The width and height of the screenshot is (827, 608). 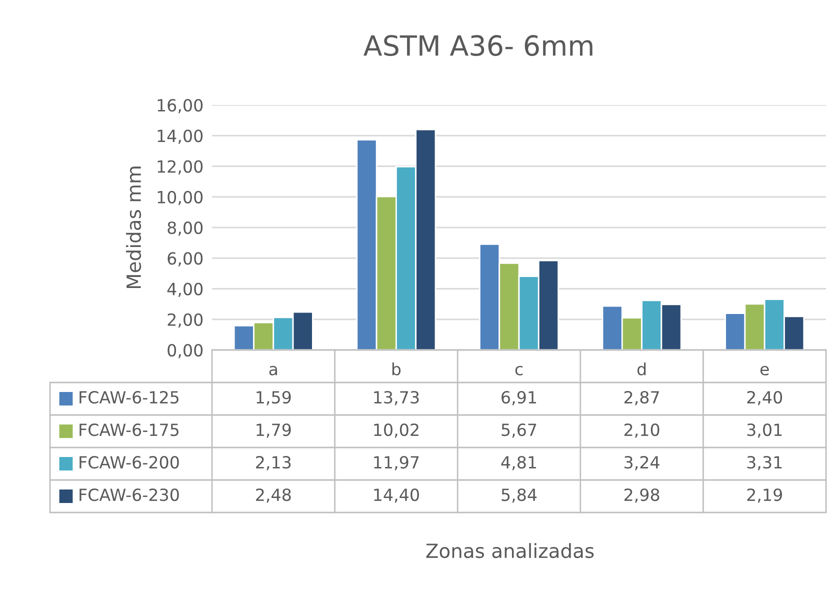 I want to click on data-label: 4,81, so click(x=518, y=463).